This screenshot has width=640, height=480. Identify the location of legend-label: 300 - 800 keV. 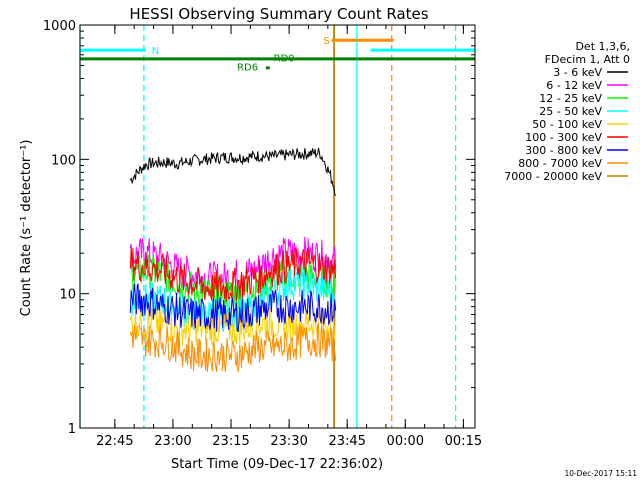
(563, 150).